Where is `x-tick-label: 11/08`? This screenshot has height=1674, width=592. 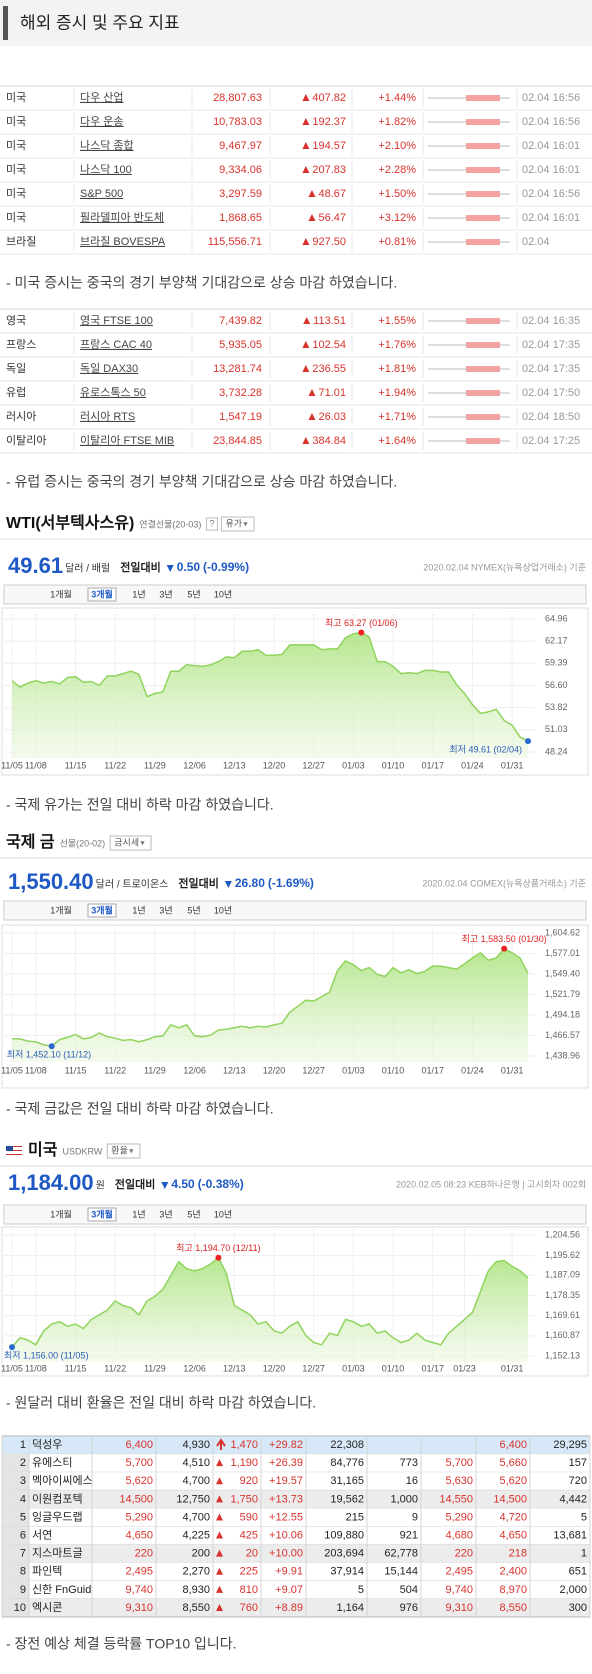 x-tick-label: 11/08 is located at coordinates (36, 765).